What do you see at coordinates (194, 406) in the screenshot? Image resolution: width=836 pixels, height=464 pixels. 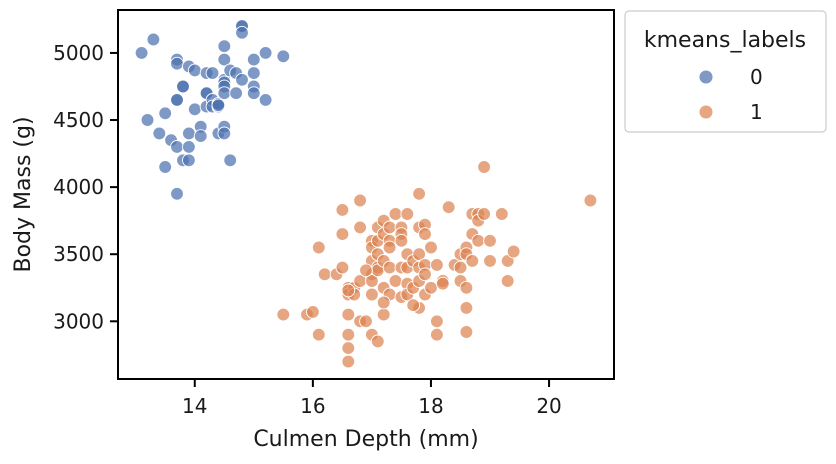 I see `x-tick-label: 14` at bounding box center [194, 406].